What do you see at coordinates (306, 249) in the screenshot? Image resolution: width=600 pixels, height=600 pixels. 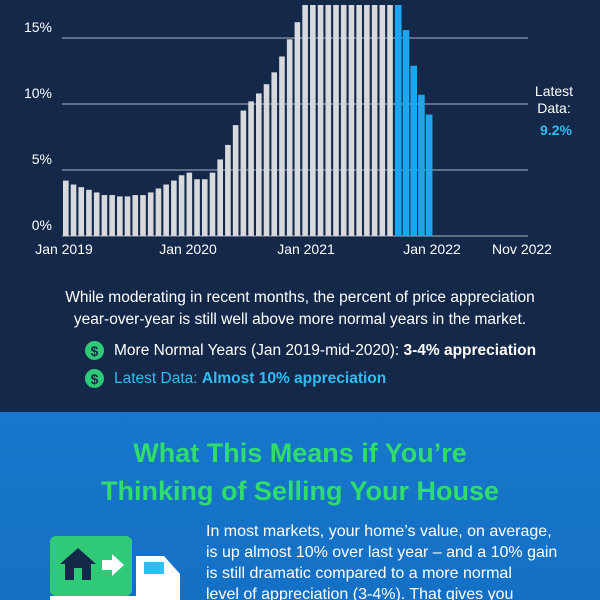 I see `x-tick-label: Jan 2021` at bounding box center [306, 249].